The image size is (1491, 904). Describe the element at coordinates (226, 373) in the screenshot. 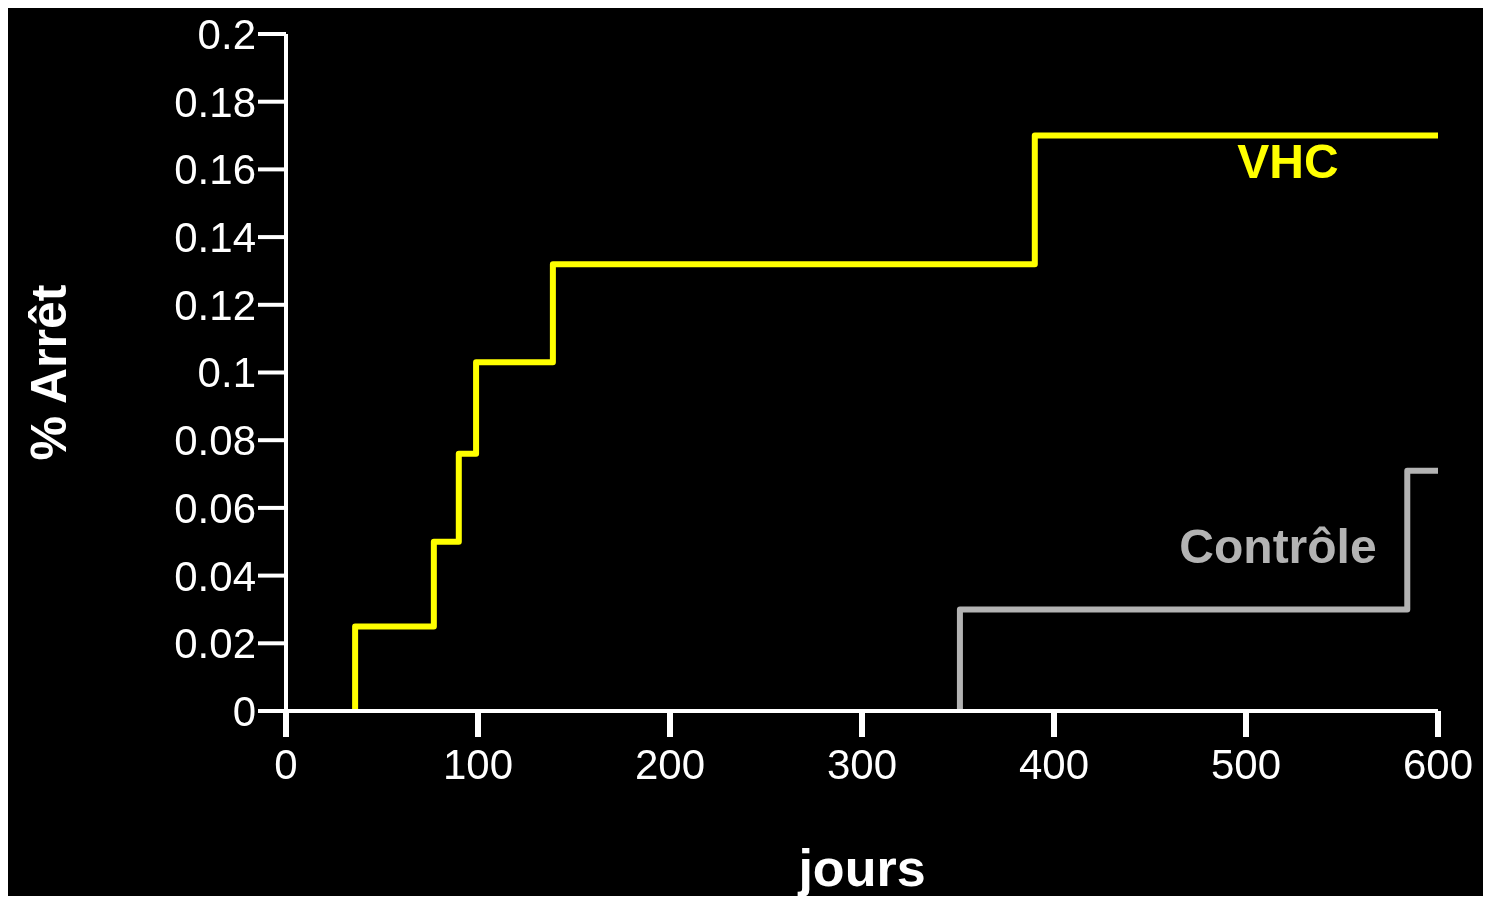

I see `y-tick-label: 0.1` at that location.